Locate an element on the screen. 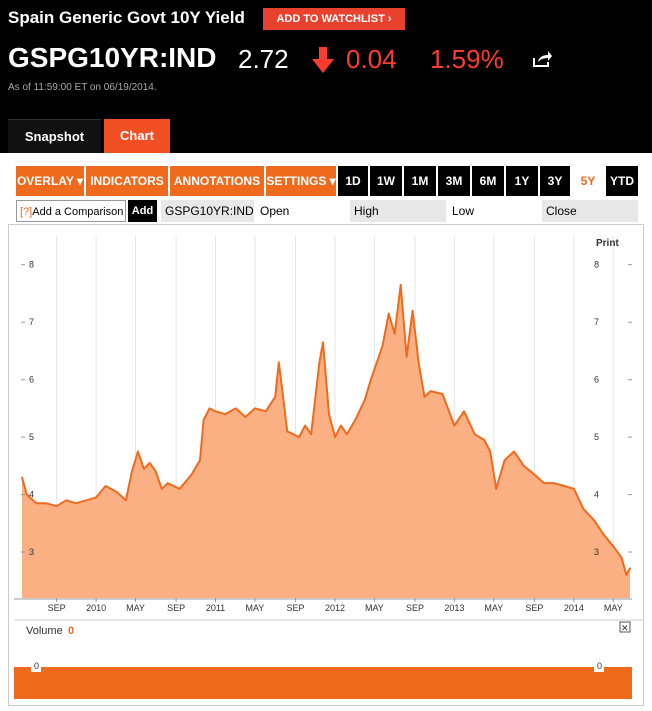 This screenshot has height=711, width=652. tab-chart: Chart is located at coordinates (137, 136).